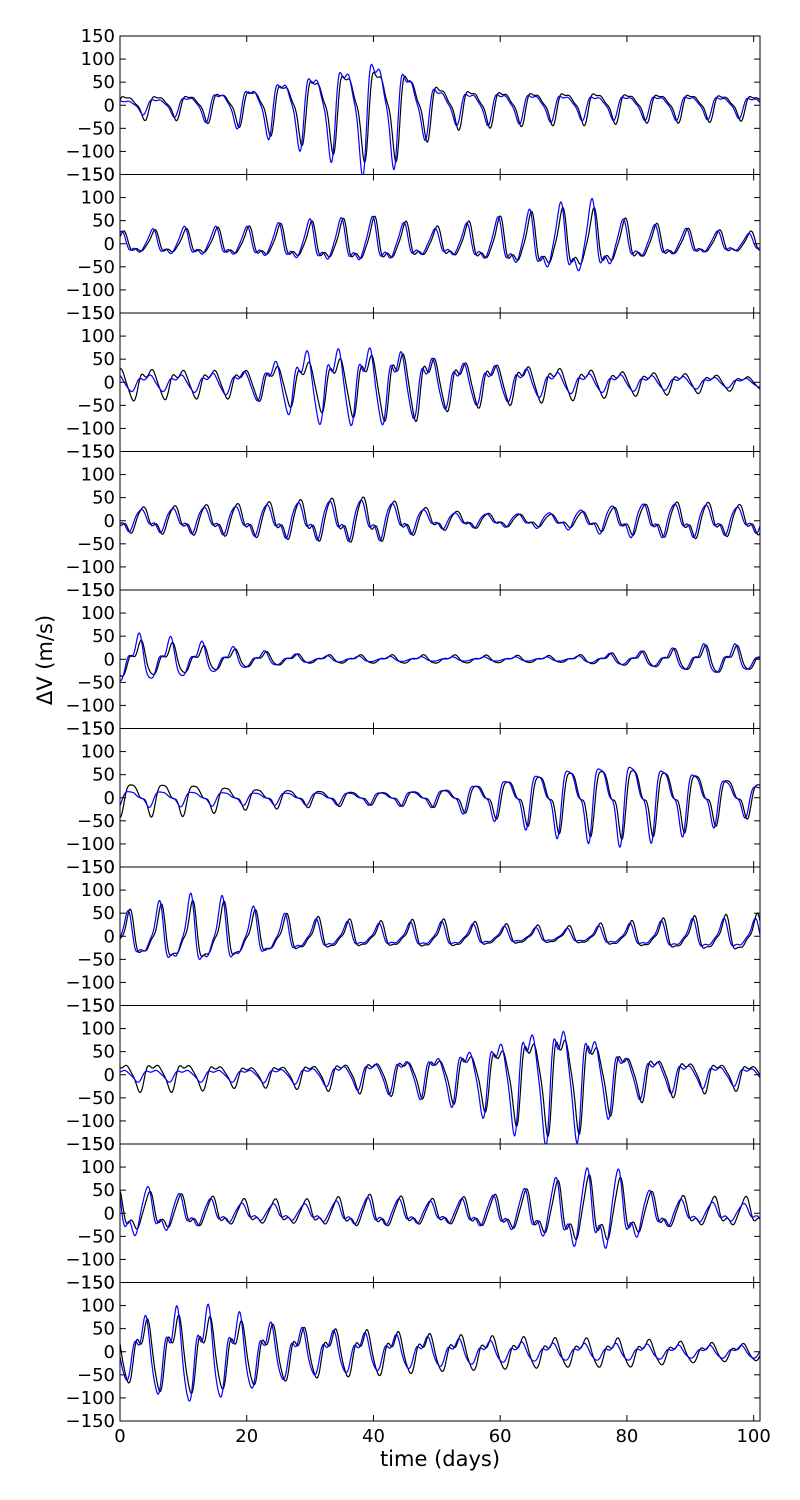 Image resolution: width=800 pixels, height=1500 pixels. I want to click on panel-2-series-2-line, so click(440, 234).